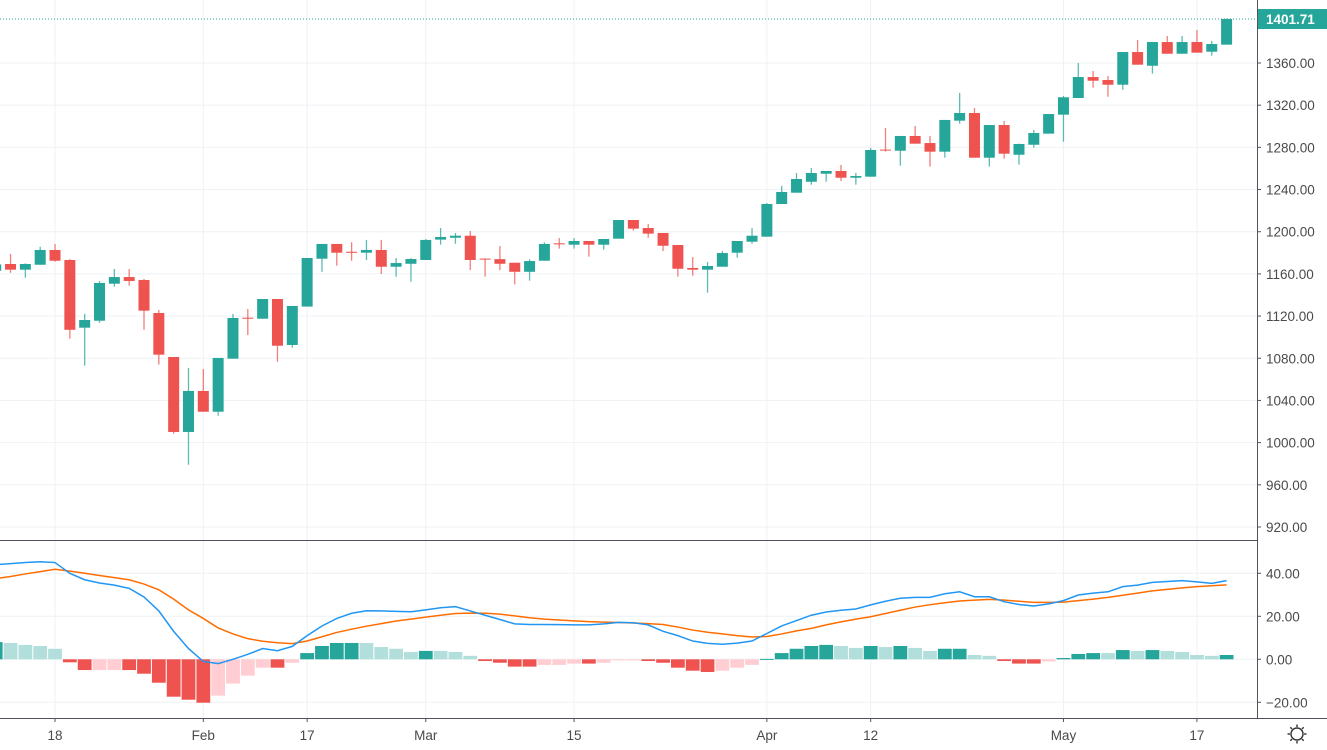 The width and height of the screenshot is (1327, 750). I want to click on time-tick-label: 15, so click(574, 735).